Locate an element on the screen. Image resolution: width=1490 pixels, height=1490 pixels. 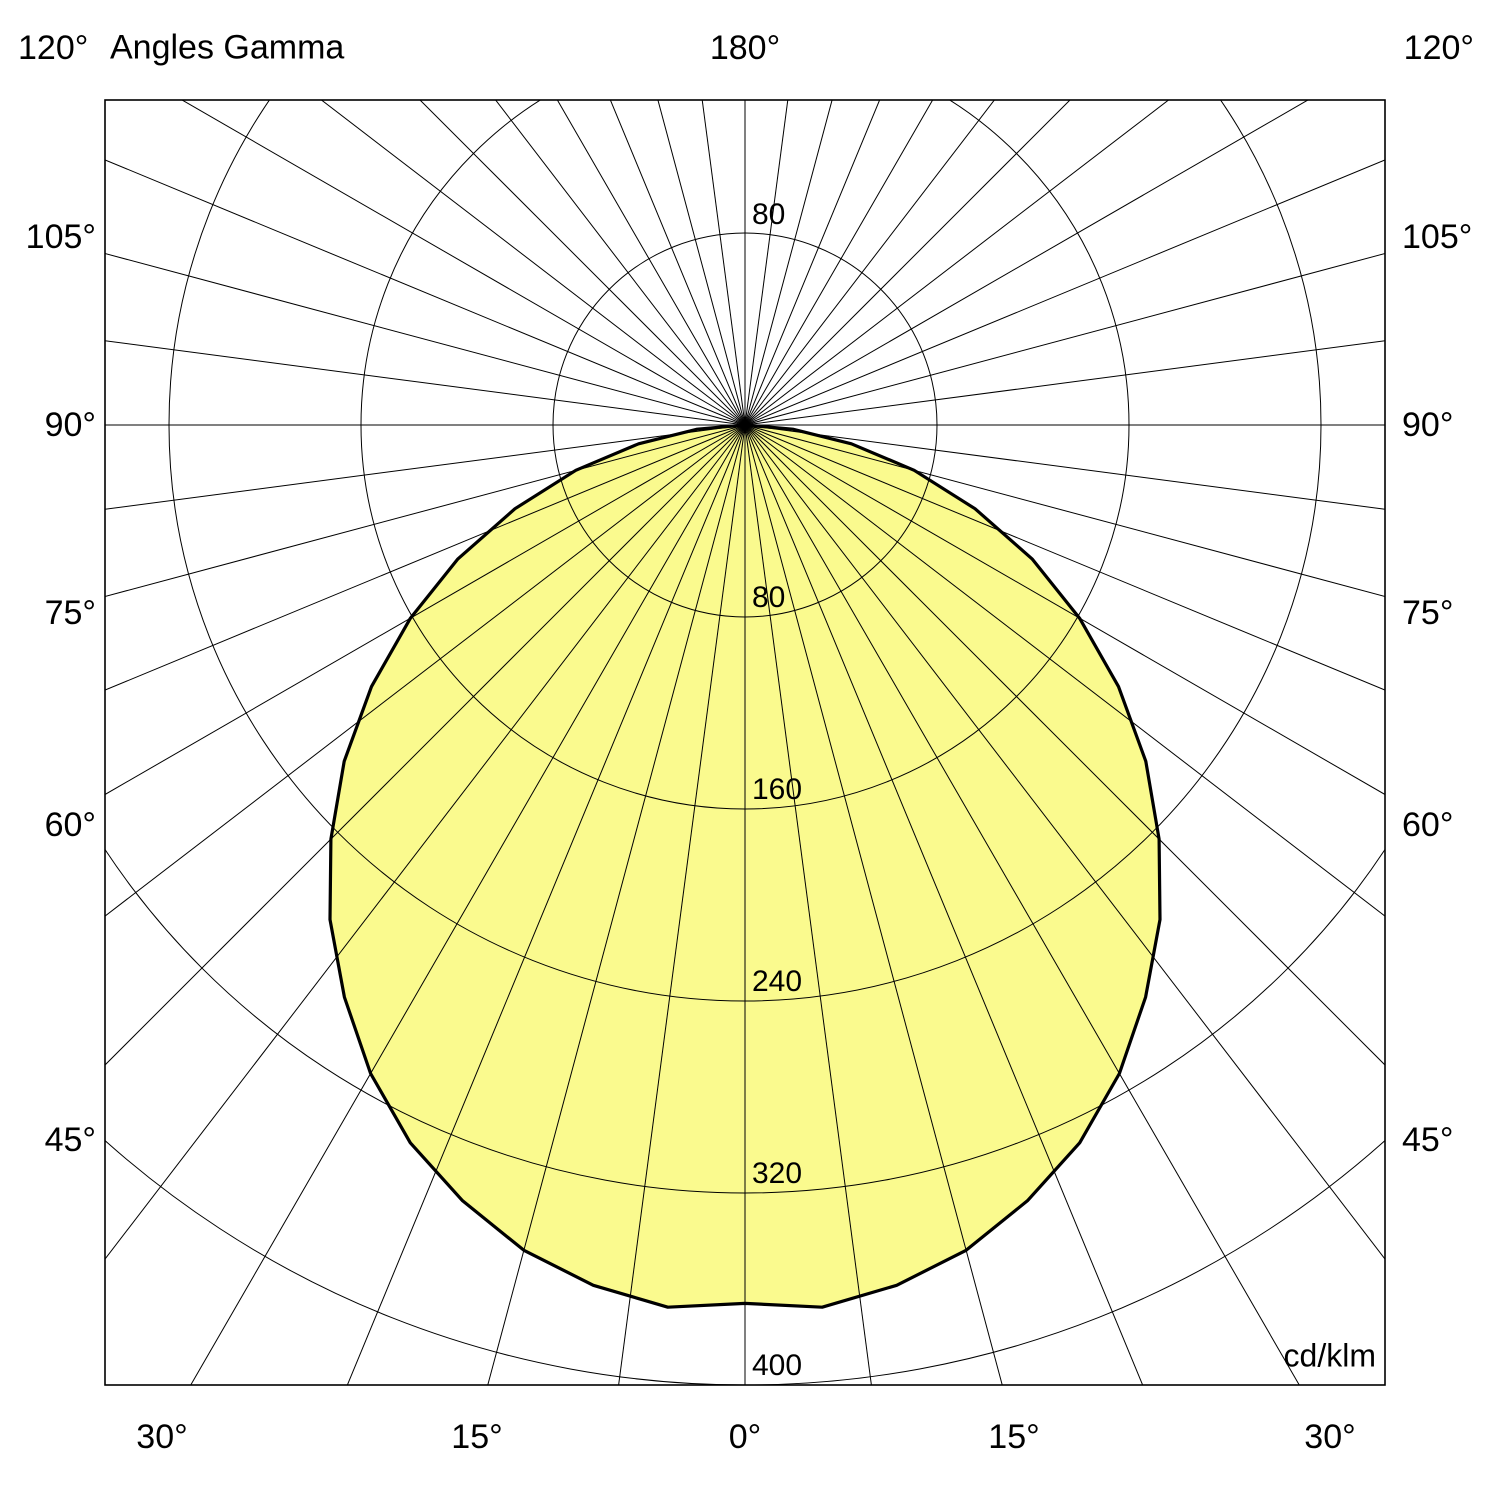
ring-label-320: 320 is located at coordinates (777, 1173).